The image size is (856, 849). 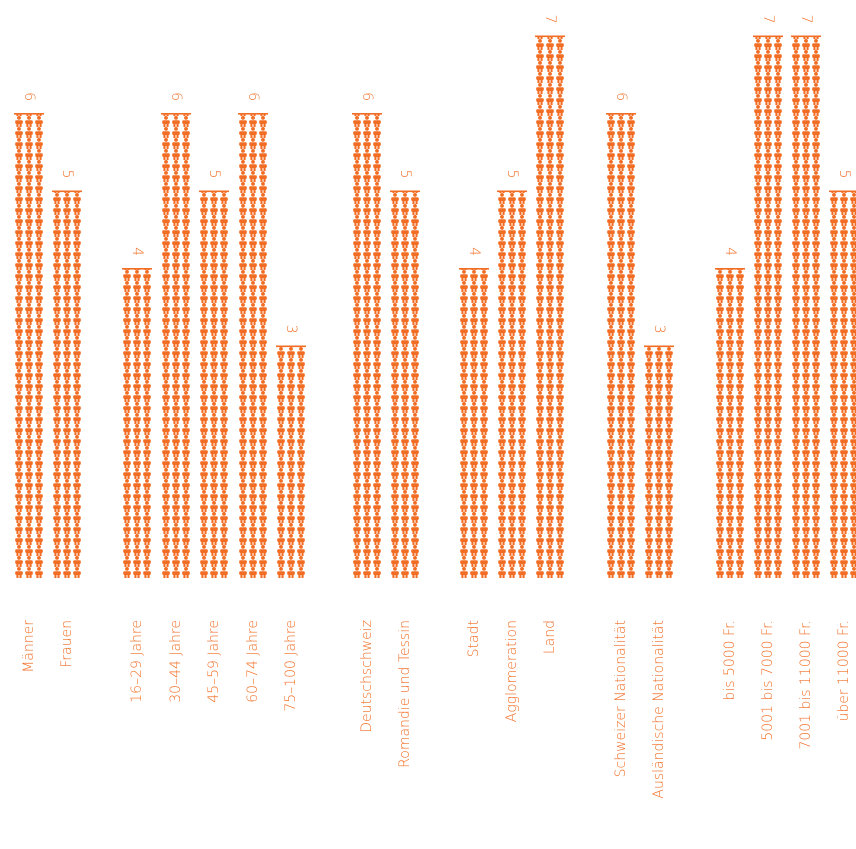 I want to click on value-label-2-0: 6, so click(x=367, y=96).